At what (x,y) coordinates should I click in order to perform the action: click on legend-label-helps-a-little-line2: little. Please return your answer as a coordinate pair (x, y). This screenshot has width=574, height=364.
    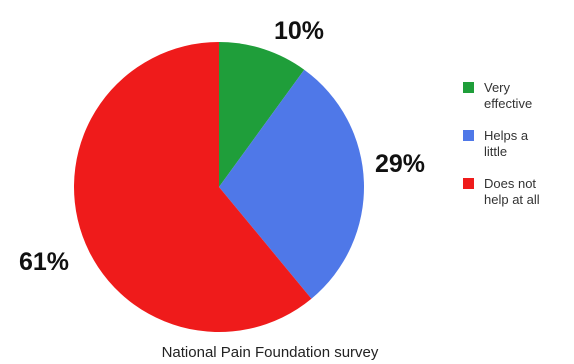
    Looking at the image, I should click on (495, 151).